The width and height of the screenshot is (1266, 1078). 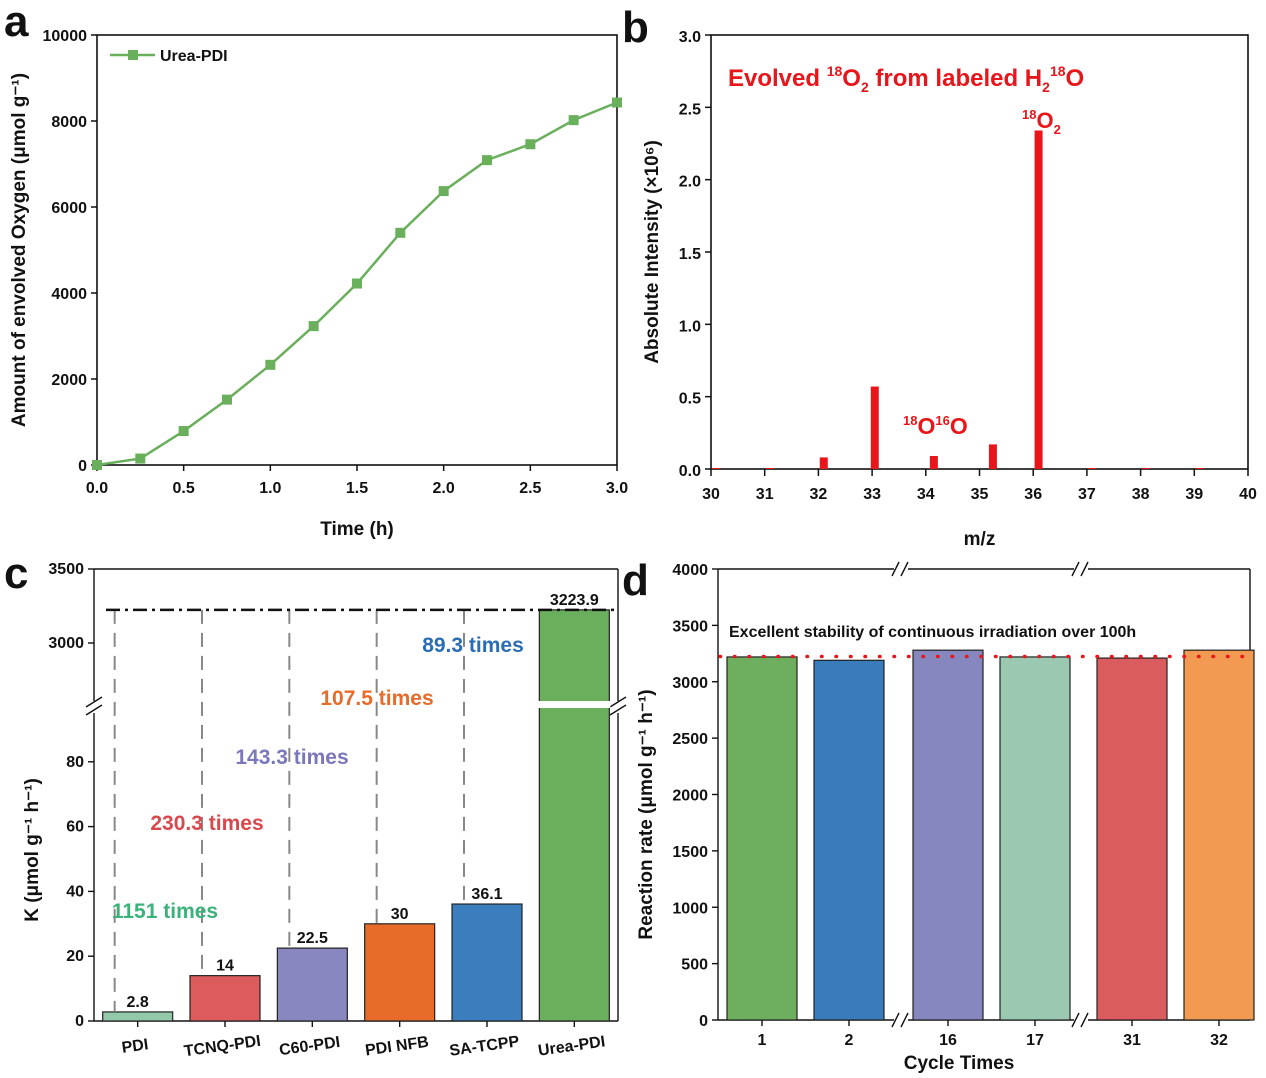 I want to click on x-tick-label: 33, so click(x=872, y=494).